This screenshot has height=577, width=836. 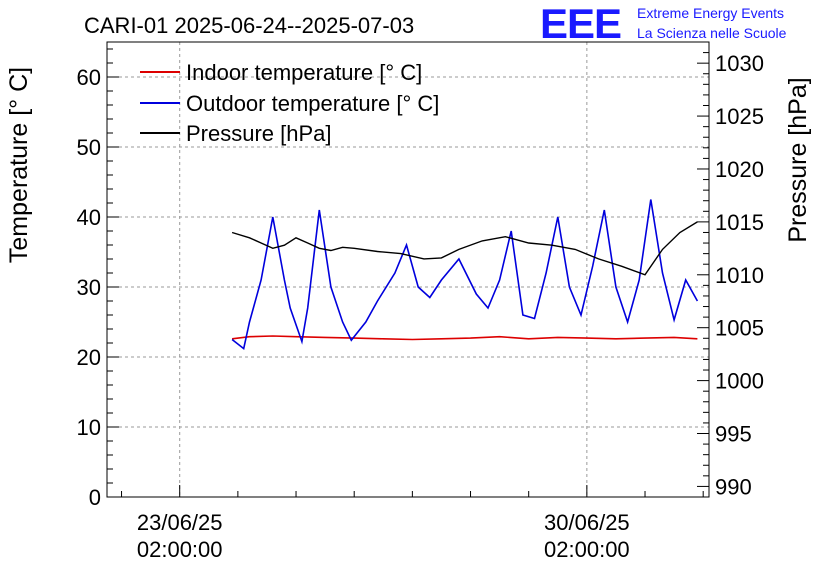 What do you see at coordinates (739, 275) in the screenshot?
I see `y2-tick-label: 1010` at bounding box center [739, 275].